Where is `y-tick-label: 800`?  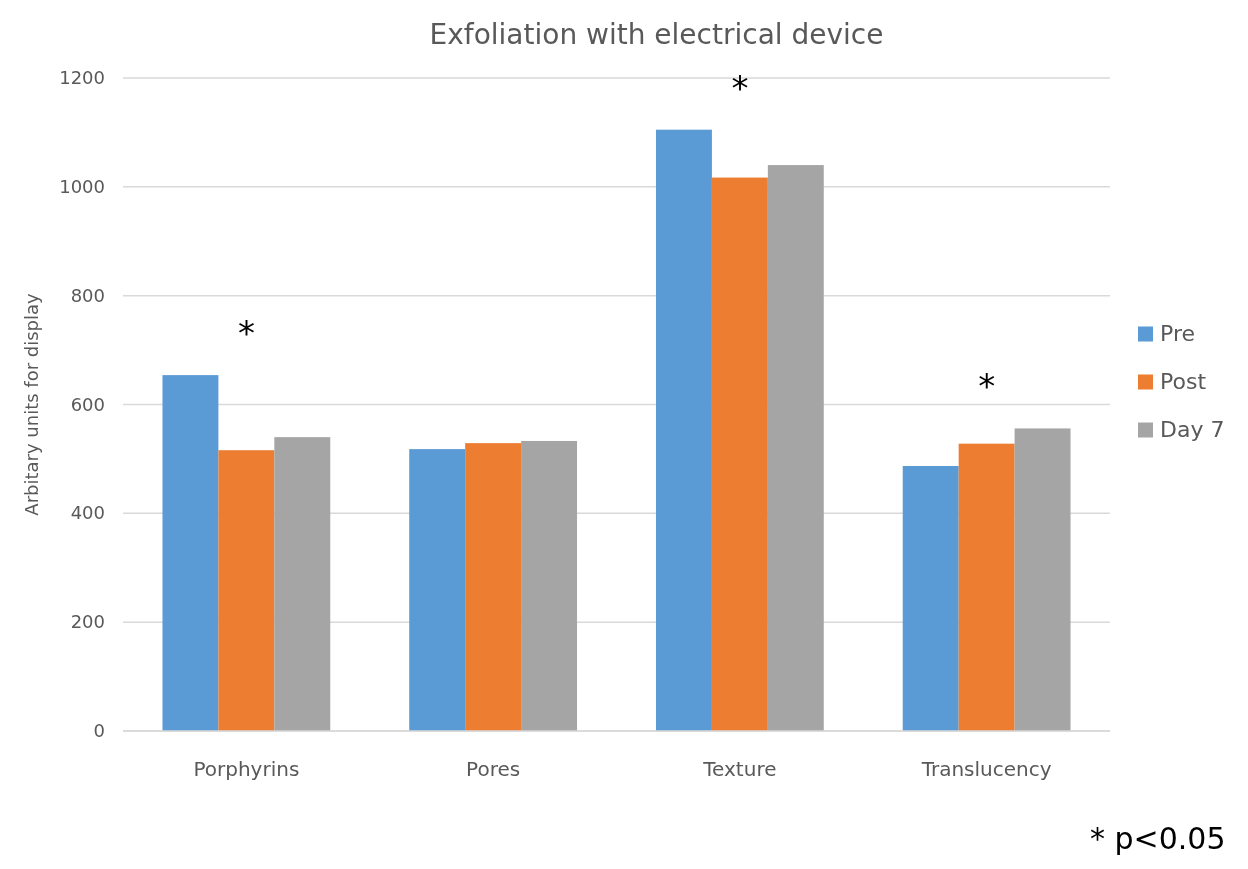 y-tick-label: 800 is located at coordinates (87, 295).